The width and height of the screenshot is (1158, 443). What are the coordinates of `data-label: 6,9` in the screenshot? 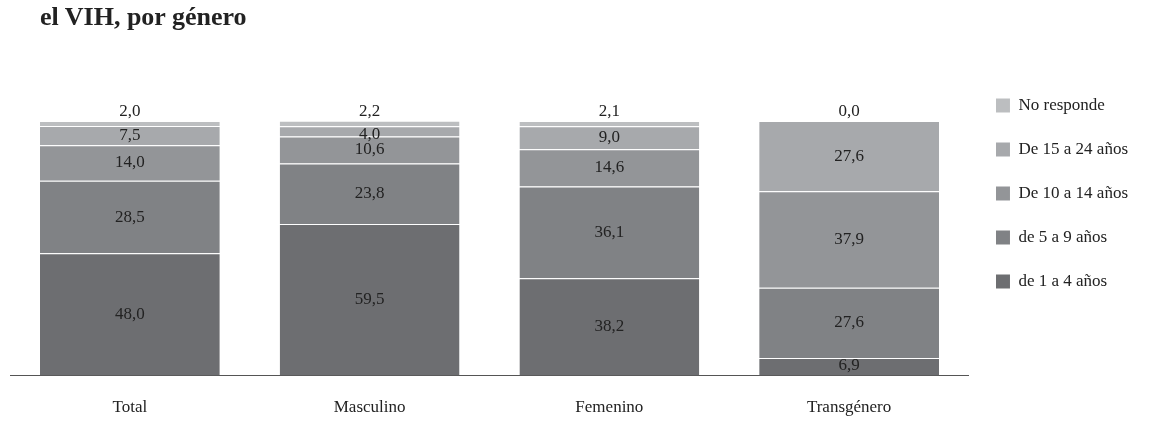 It's located at (849, 365).